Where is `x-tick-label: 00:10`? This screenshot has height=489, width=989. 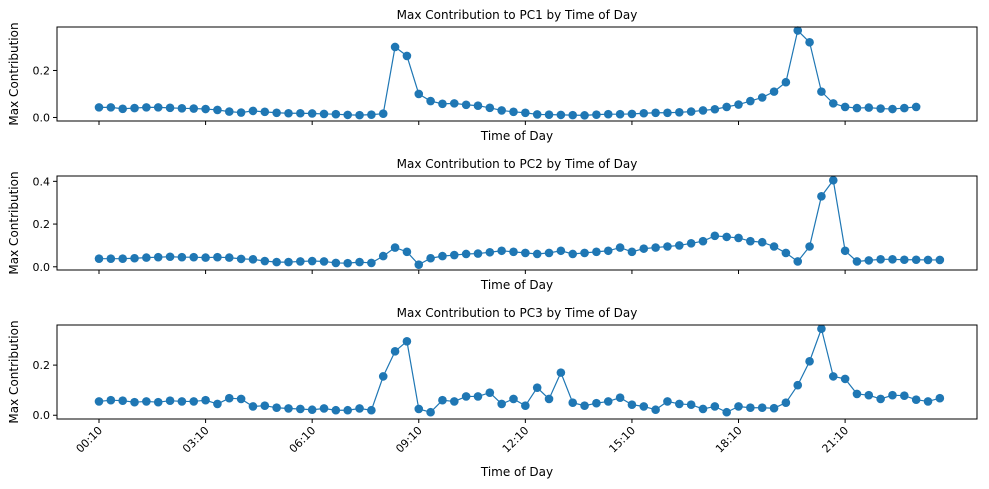
x-tick-label: 00:10 is located at coordinates (90, 440).